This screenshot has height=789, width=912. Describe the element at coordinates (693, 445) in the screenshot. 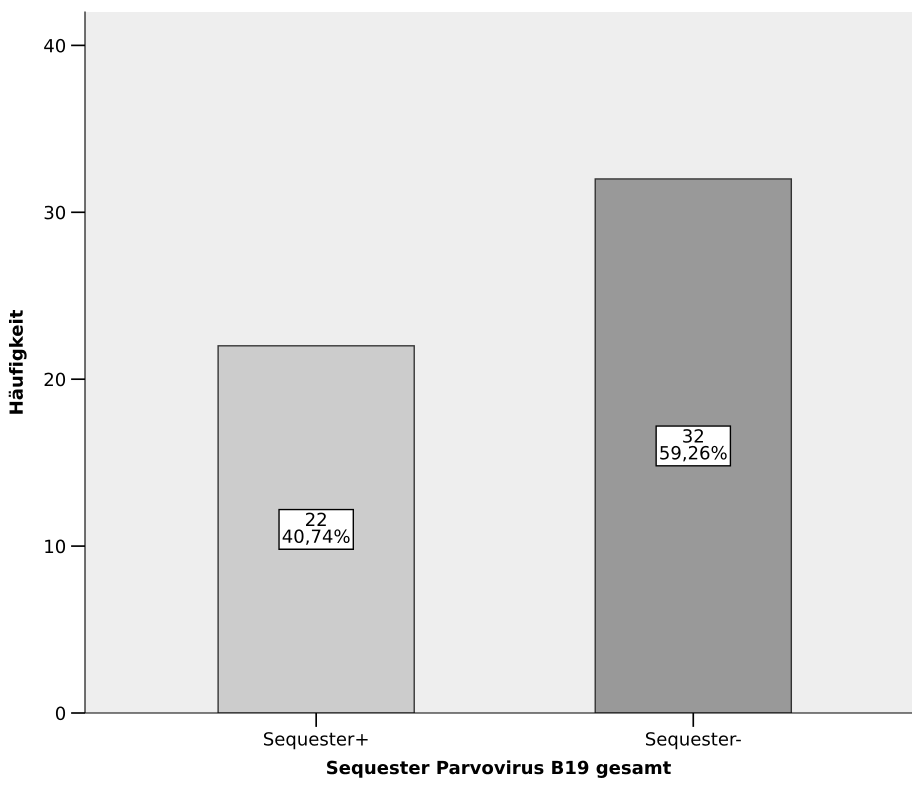

I see `data-label: 32 59,26%` at that location.